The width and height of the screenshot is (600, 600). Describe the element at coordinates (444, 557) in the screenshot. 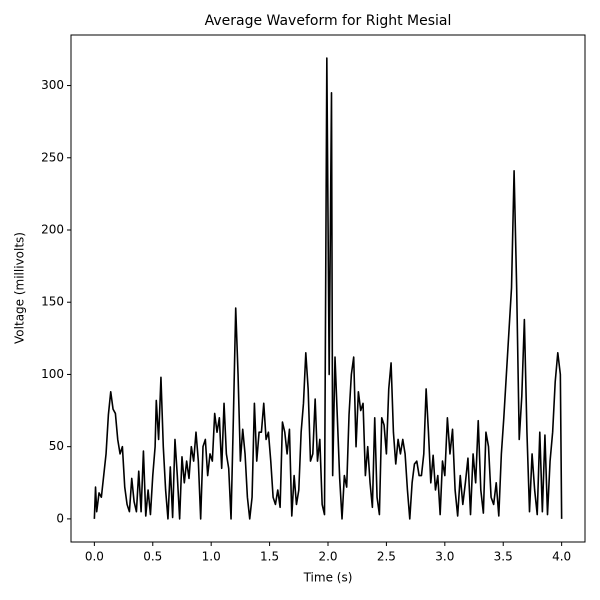

I see `x-tick-label: 3.0` at that location.